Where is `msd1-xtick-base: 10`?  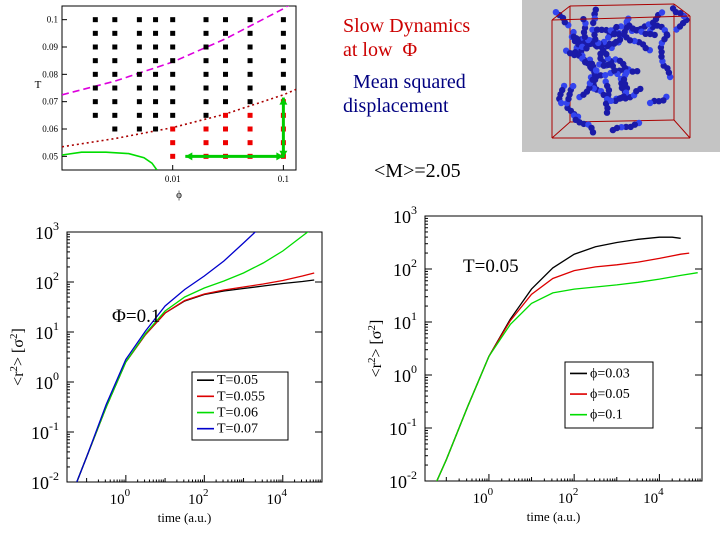
msd1-xtick-base: 10 is located at coordinates (195, 500).